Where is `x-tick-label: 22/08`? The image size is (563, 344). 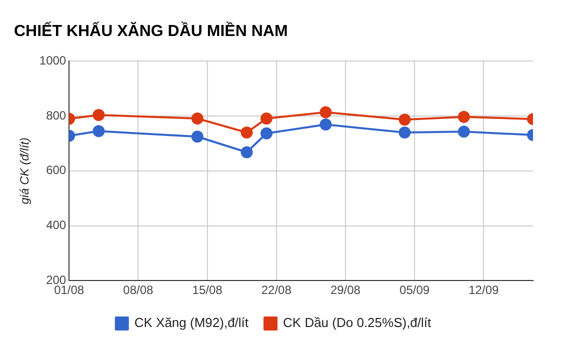
x-tick-label: 22/08 is located at coordinates (276, 290).